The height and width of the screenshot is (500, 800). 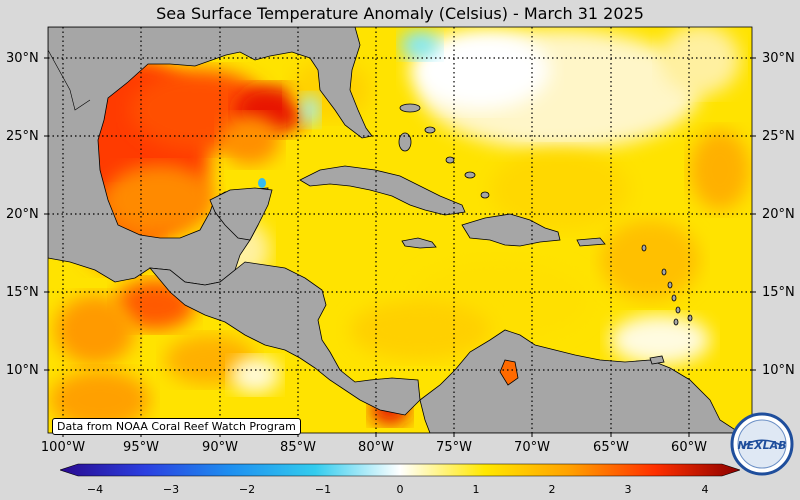 I want to click on nexlab-logo: NEXLAB, so click(x=762, y=444).